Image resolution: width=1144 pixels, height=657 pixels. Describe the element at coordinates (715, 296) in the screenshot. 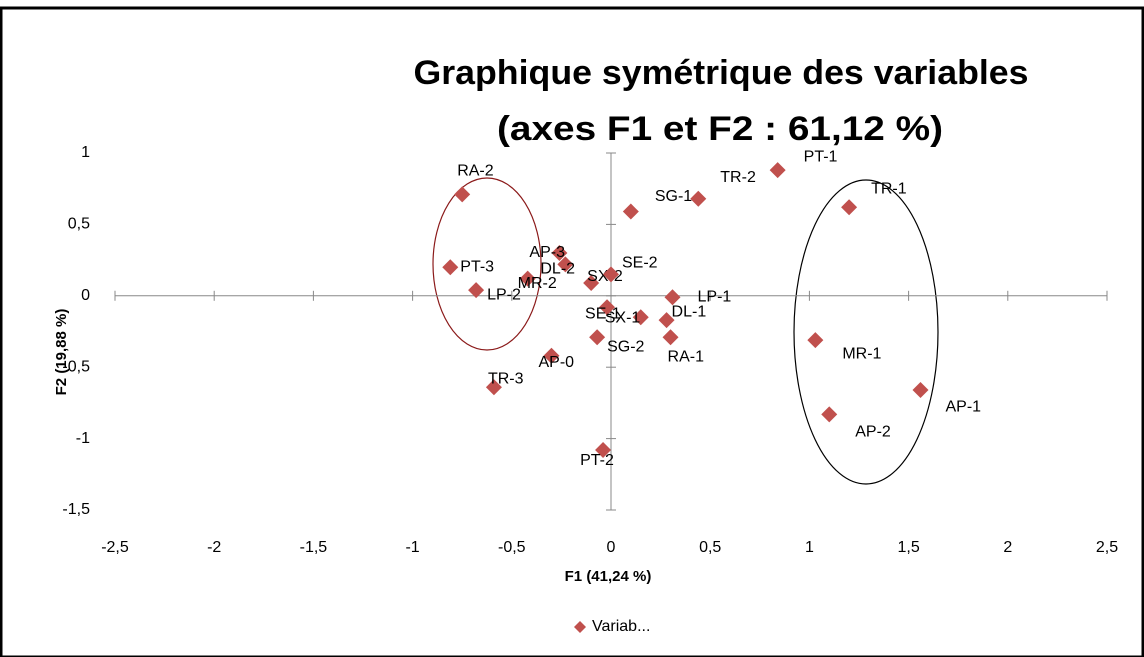

I see `point-label: LP-1` at that location.